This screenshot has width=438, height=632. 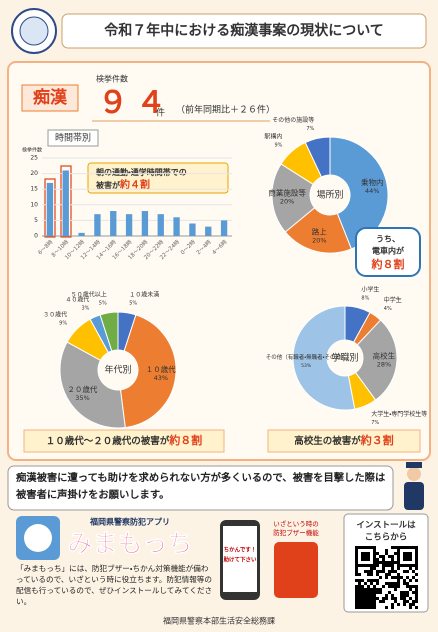 I want to click on slice-label: １０歳代, so click(x=161, y=369).